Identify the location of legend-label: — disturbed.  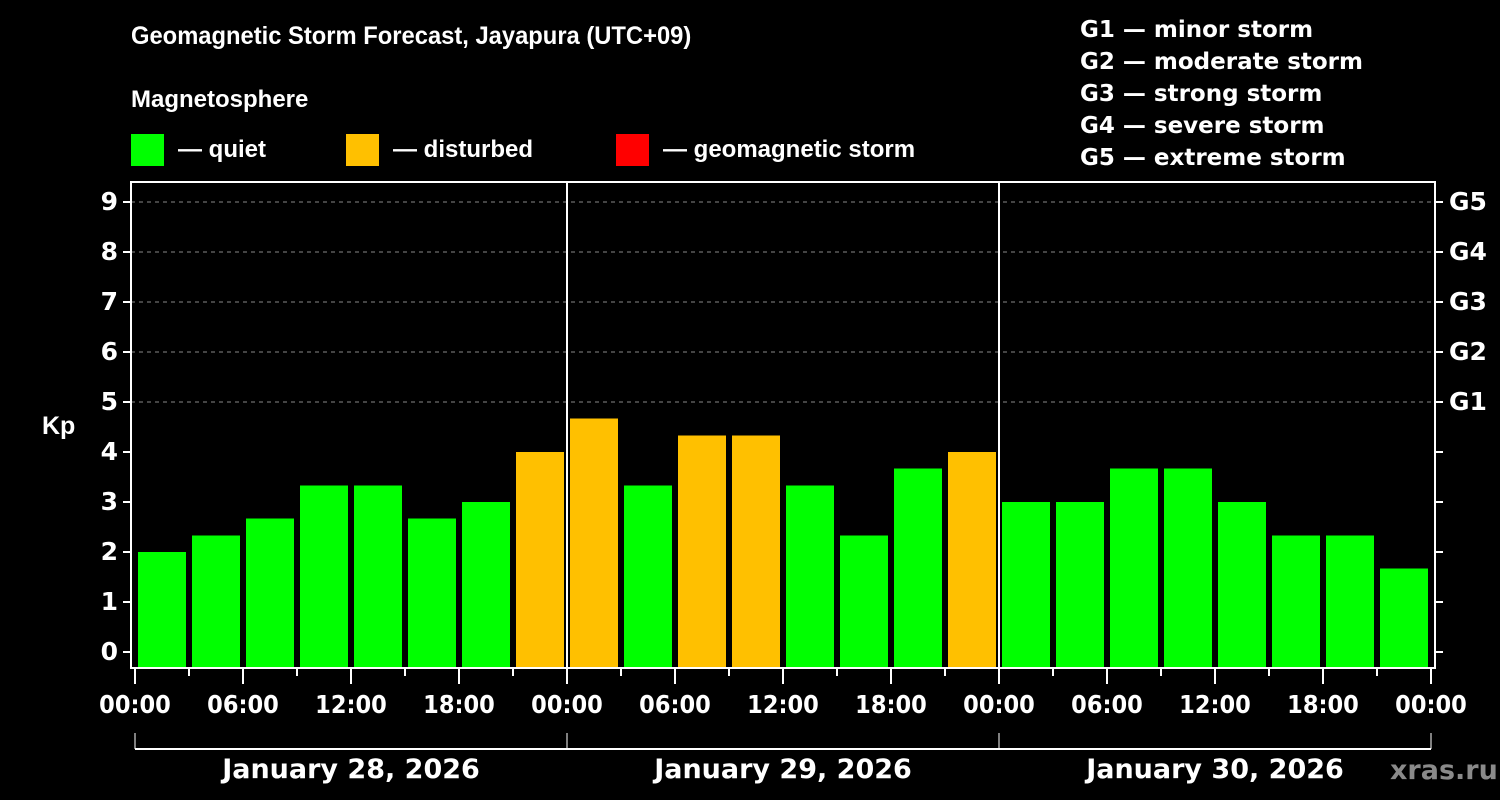
(463, 149).